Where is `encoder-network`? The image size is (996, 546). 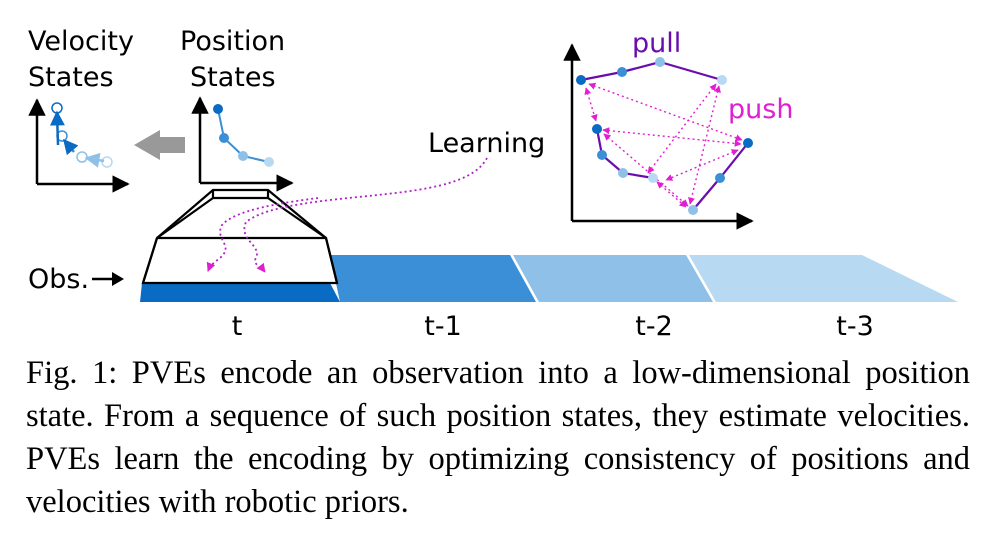 encoder-network is located at coordinates (240, 236).